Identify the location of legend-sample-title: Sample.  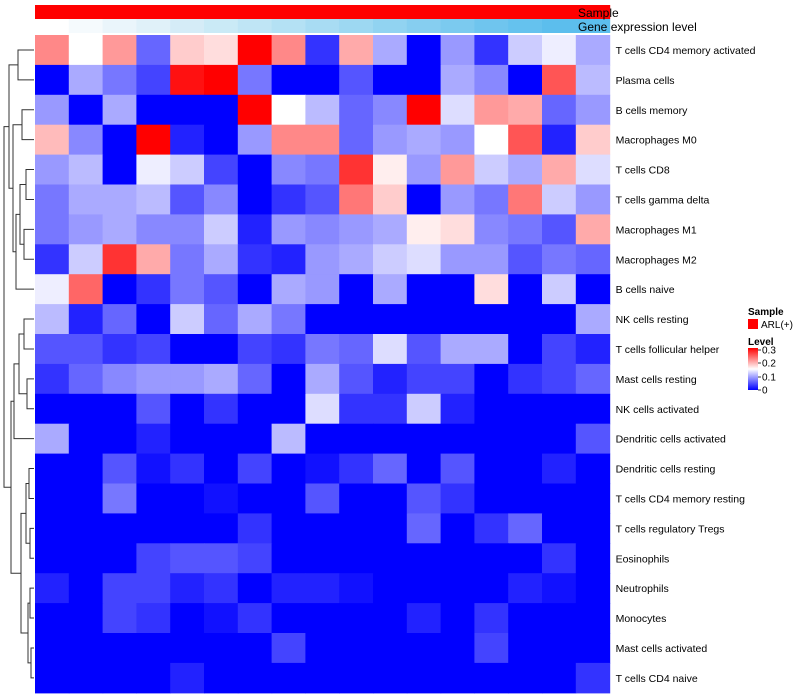
(766, 312).